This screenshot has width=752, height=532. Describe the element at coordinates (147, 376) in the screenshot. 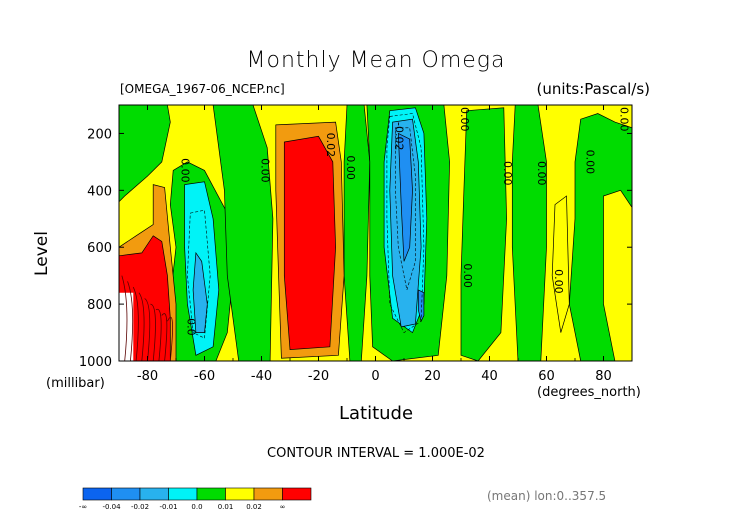

I see `x-tick-label: -80` at that location.